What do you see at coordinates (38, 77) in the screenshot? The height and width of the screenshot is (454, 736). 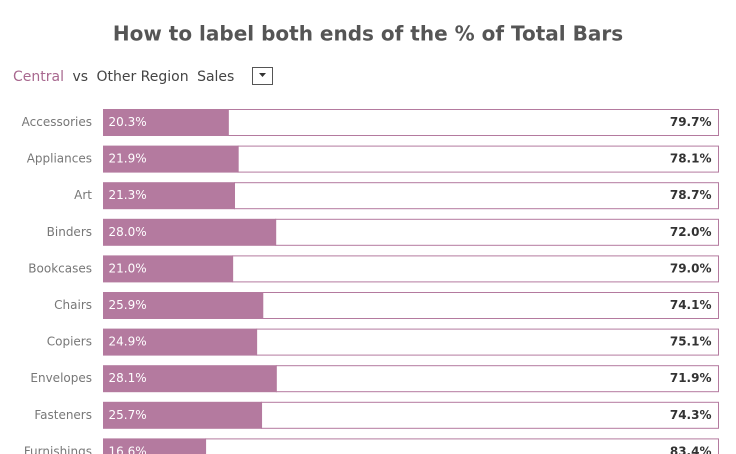 I see `subtitle-highlight: Central` at bounding box center [38, 77].